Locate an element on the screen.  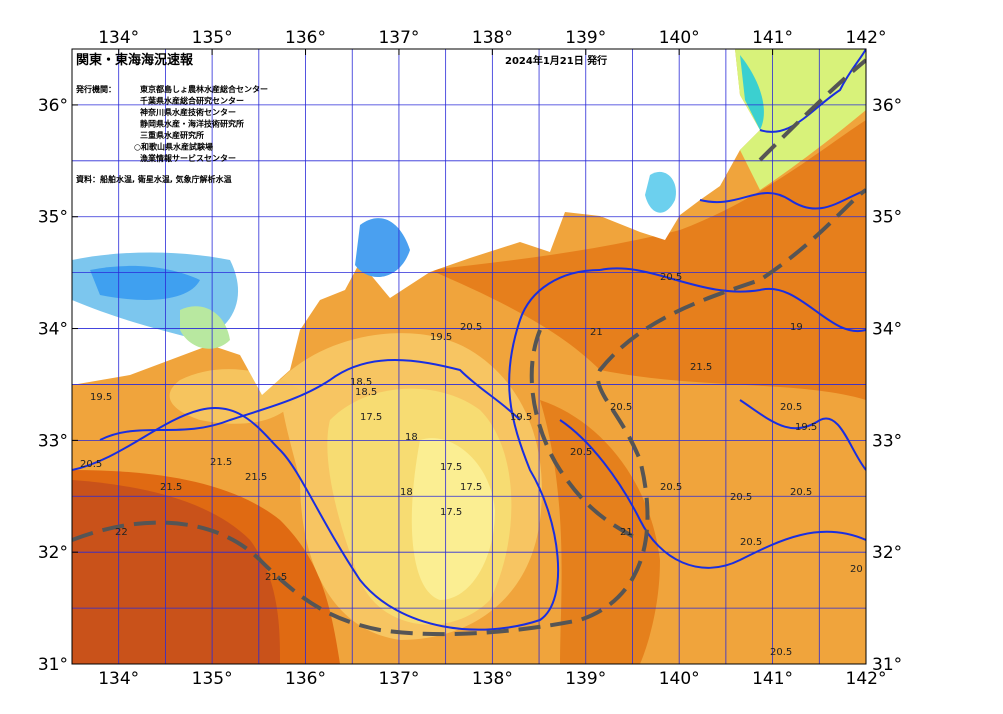
contour-label: 20 is located at coordinates (856, 569).